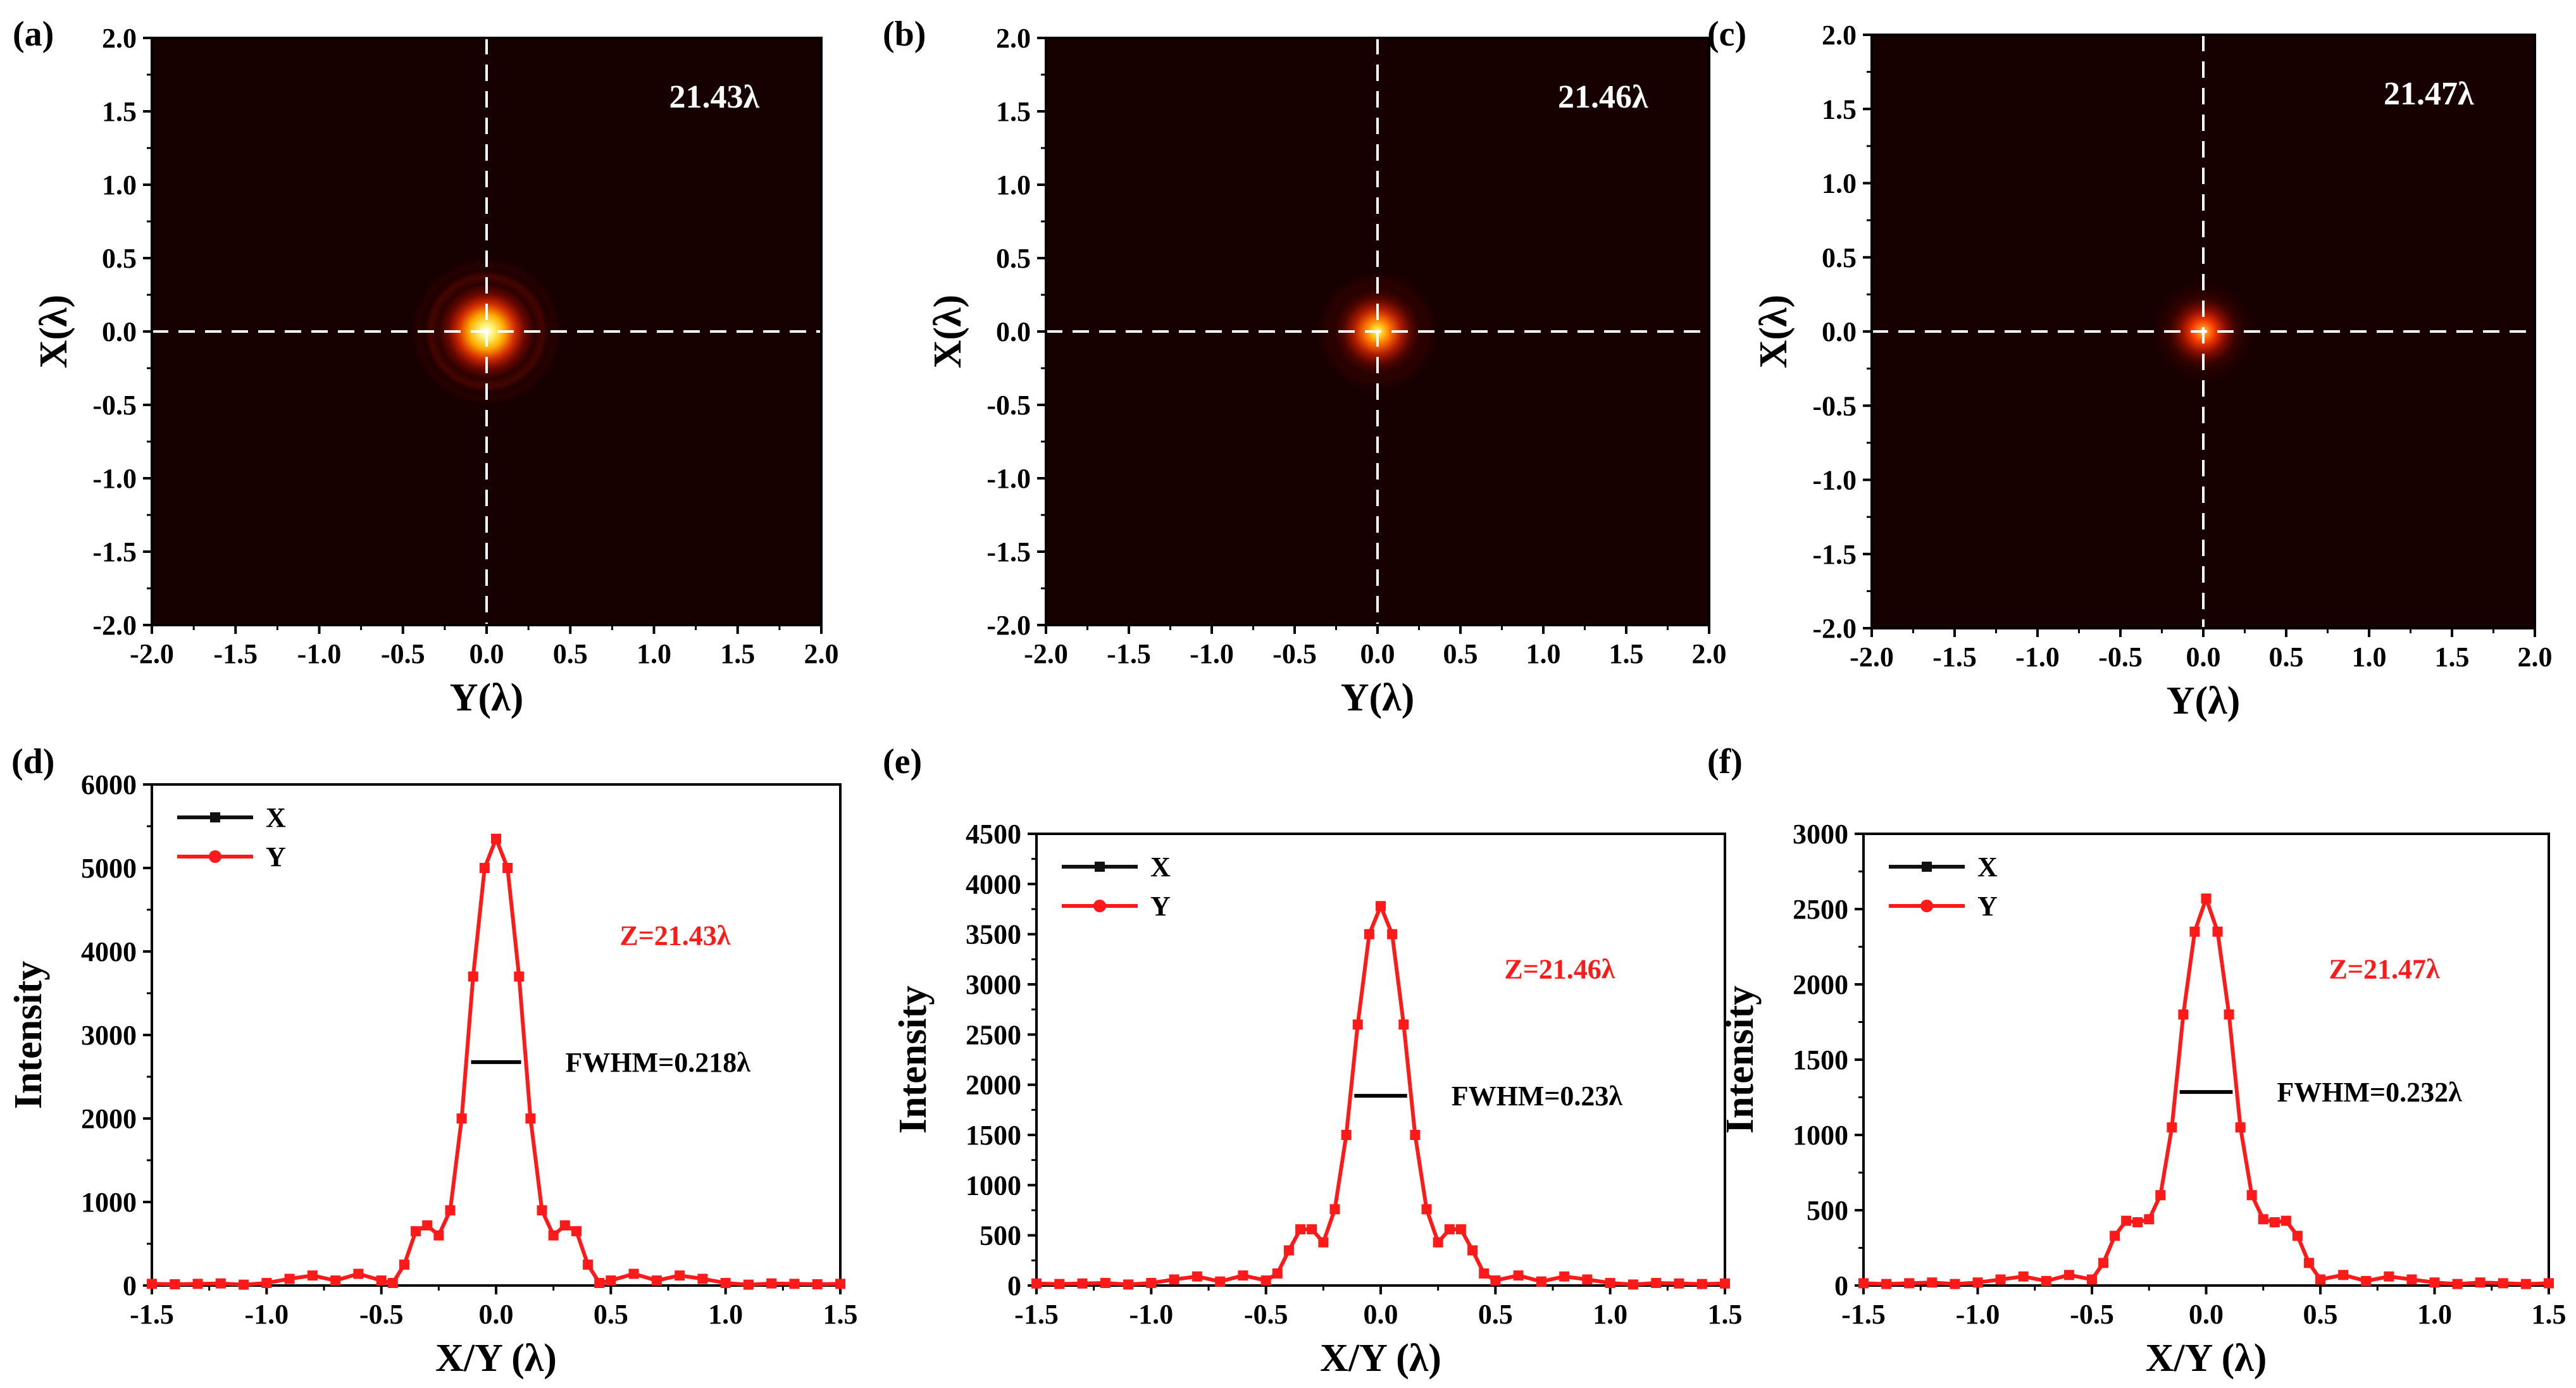  I want to click on y-tick-label: -2.0, so click(1834, 628).